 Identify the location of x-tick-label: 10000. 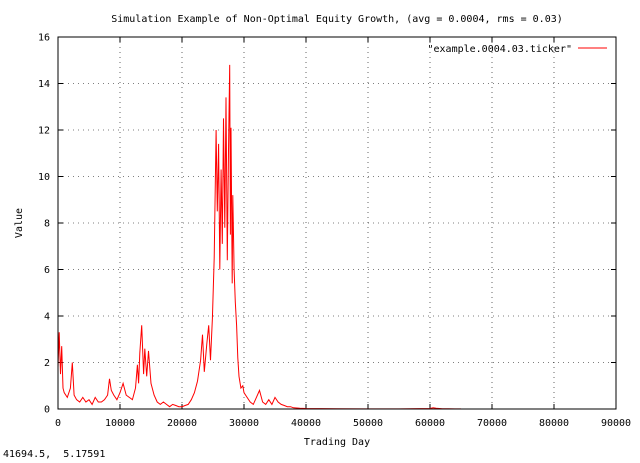
(120, 423).